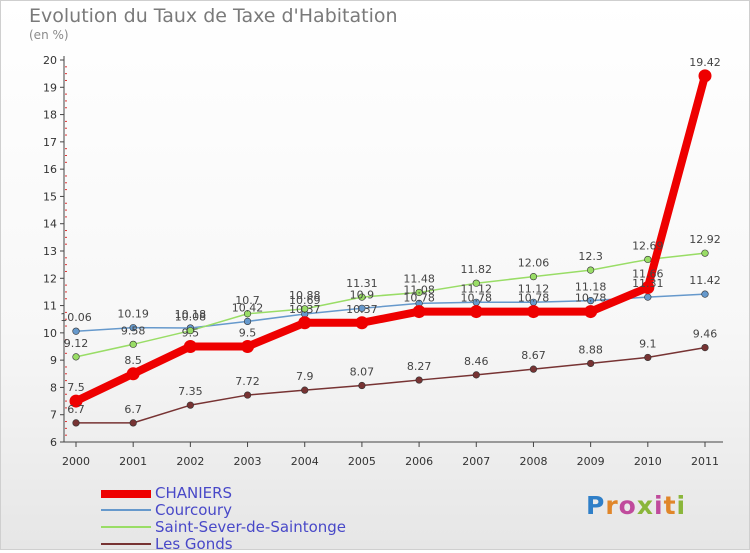  Describe the element at coordinates (533, 461) in the screenshot. I see `x-tick-label: 2008` at that location.